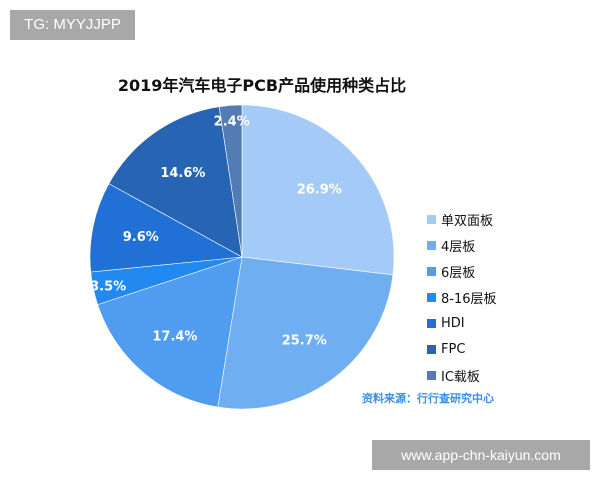 This screenshot has width=600, height=480. I want to click on legend-item: 单双面板, so click(462, 219).